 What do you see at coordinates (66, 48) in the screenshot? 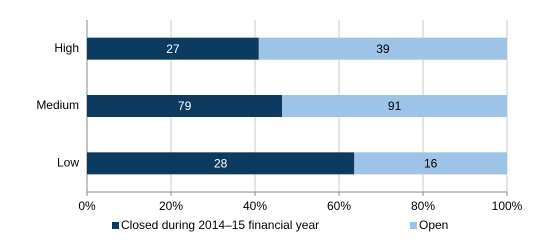
I see `y-tick-label: High` at bounding box center [66, 48].